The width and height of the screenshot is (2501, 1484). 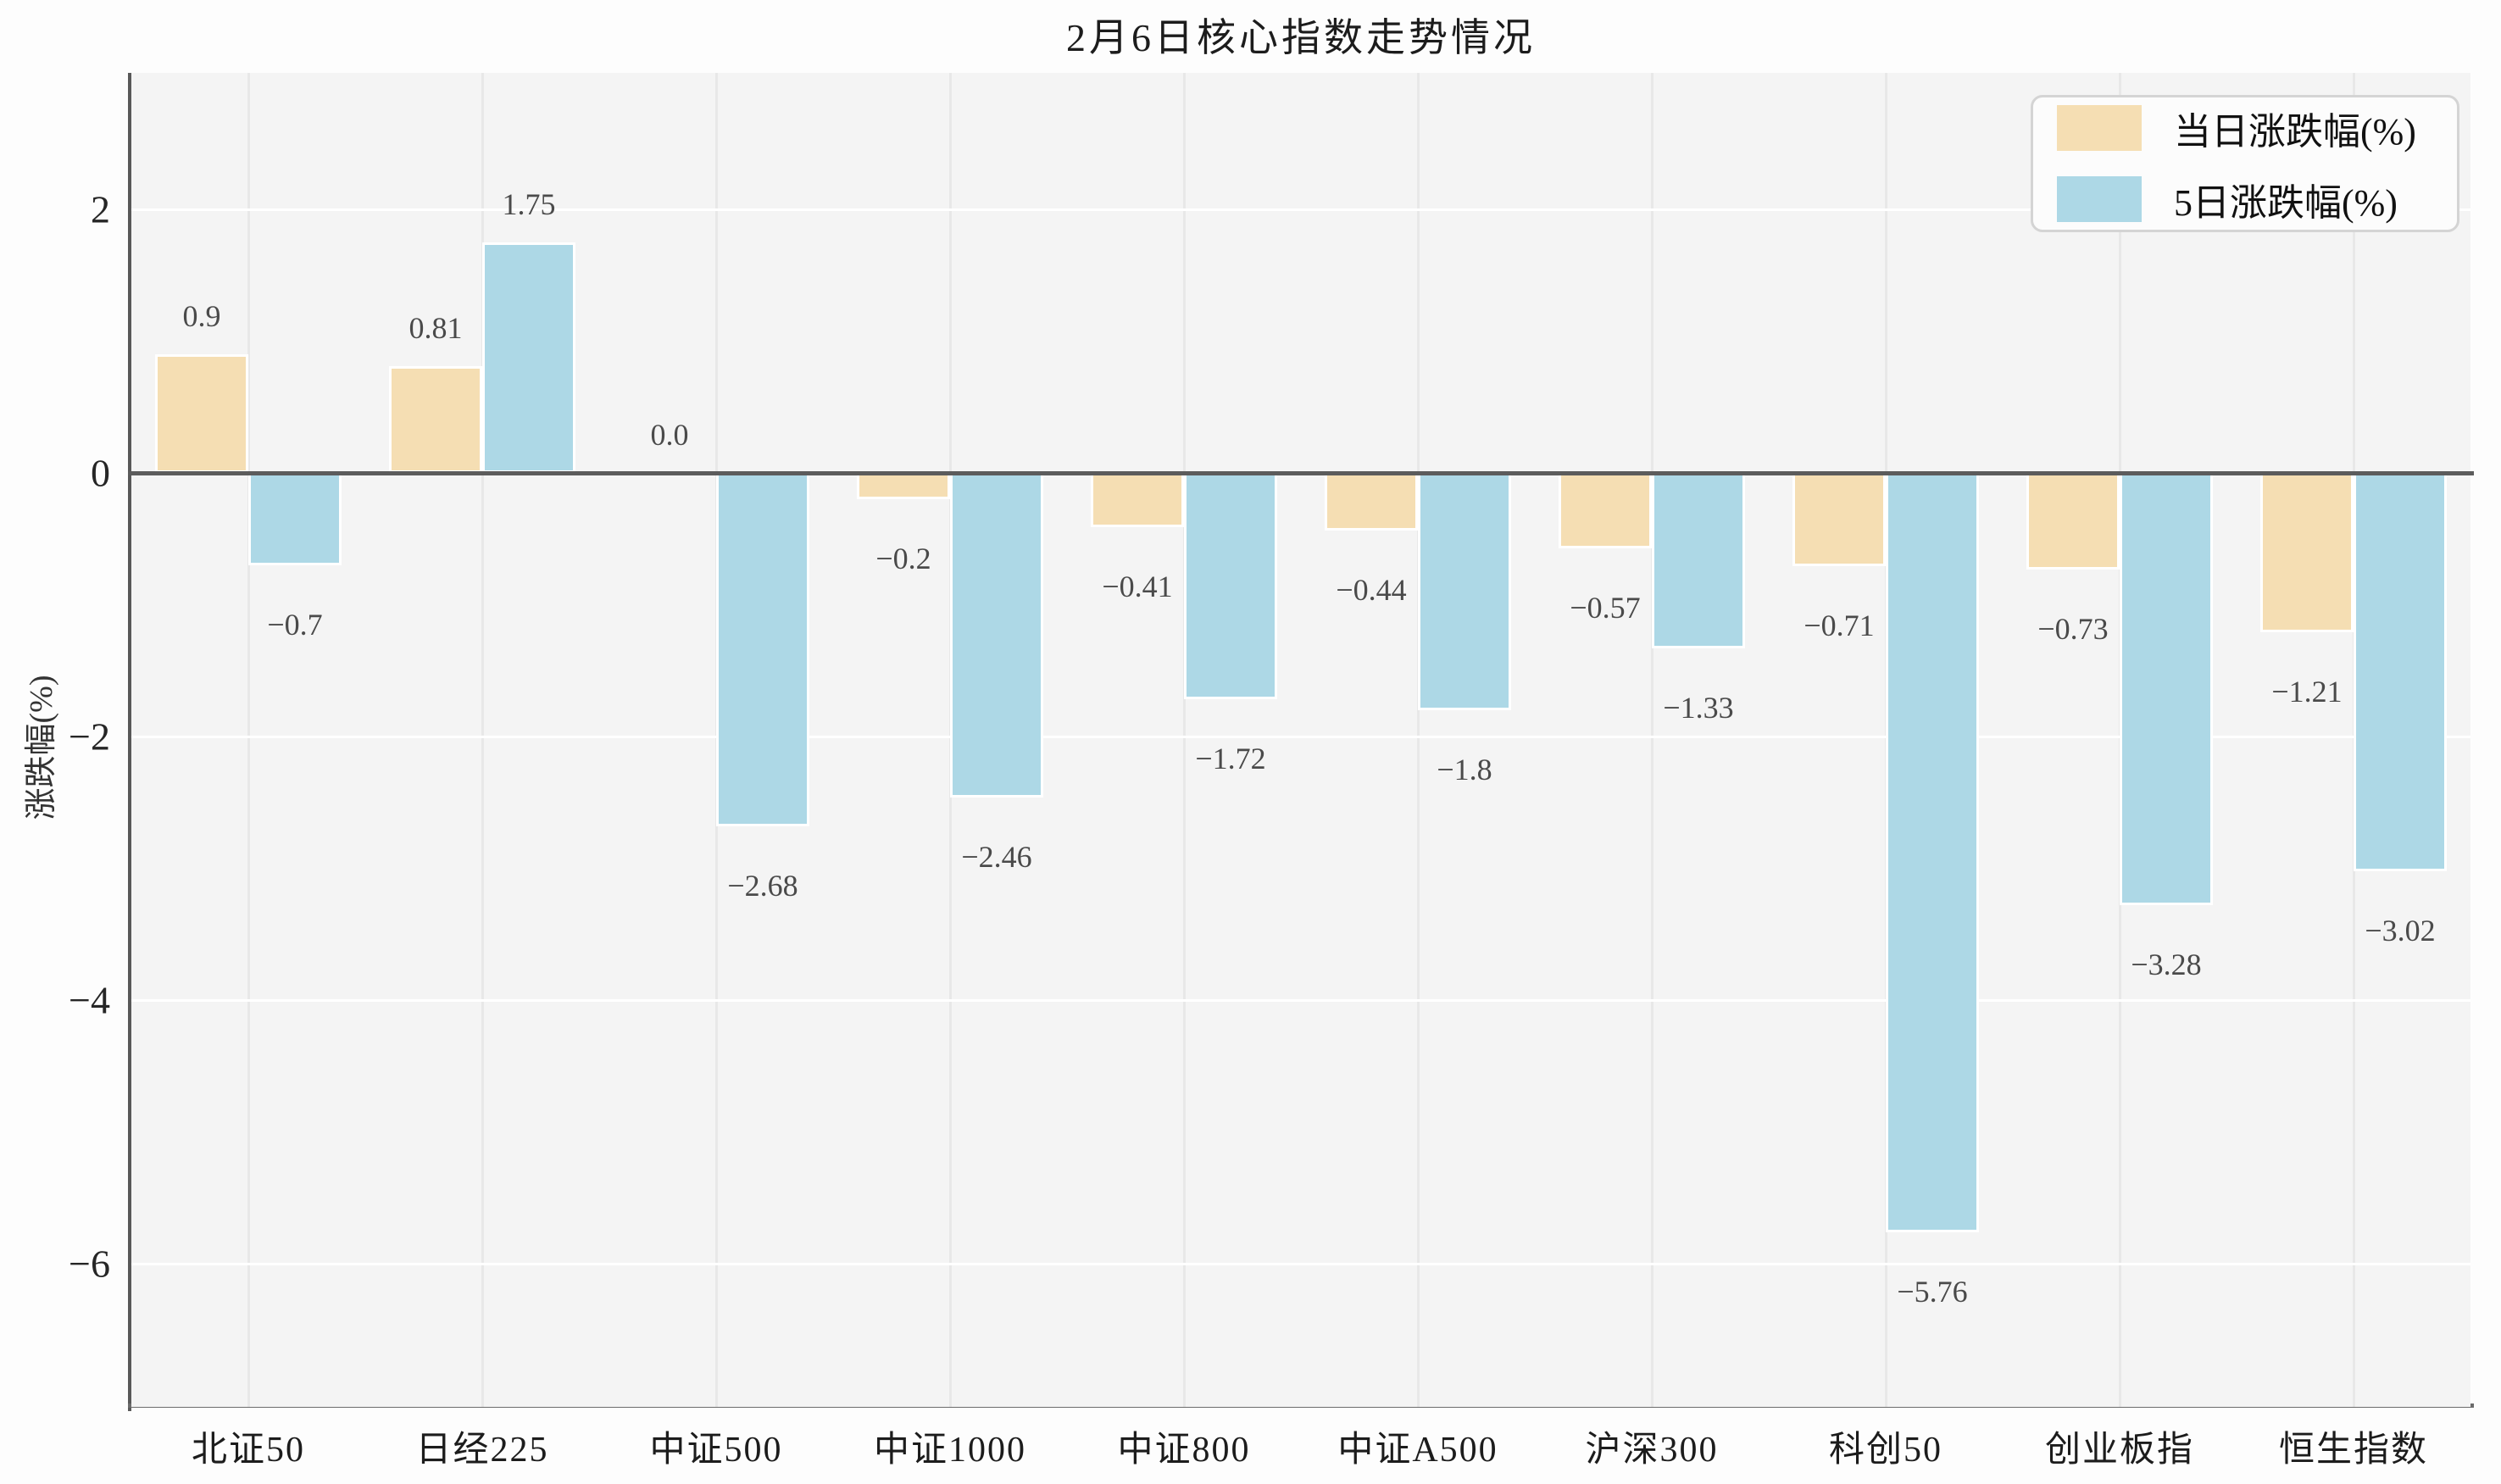 What do you see at coordinates (1184, 1451) in the screenshot?
I see `x-tick-label: 中证800` at bounding box center [1184, 1451].